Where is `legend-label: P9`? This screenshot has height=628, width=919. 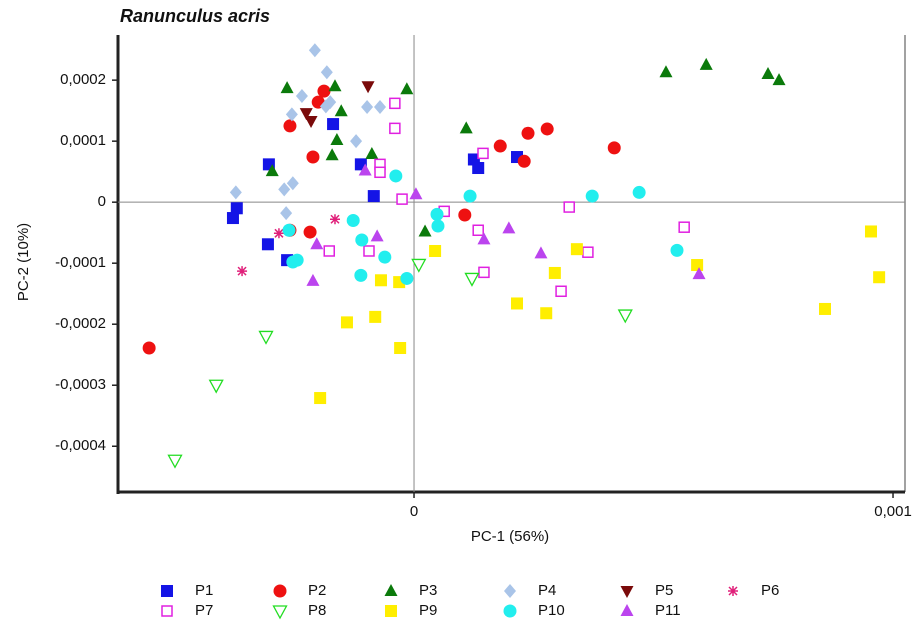
legend-label: P9 is located at coordinates (428, 610).